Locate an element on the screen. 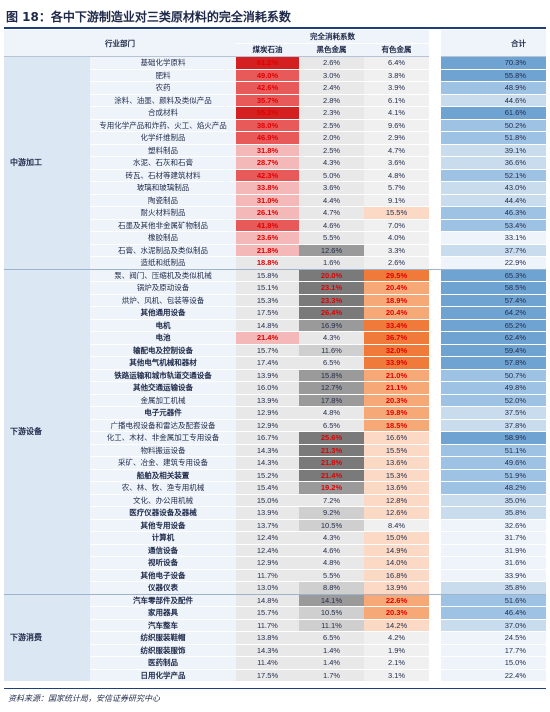  total-cell: 52.1% is located at coordinates (493, 175).